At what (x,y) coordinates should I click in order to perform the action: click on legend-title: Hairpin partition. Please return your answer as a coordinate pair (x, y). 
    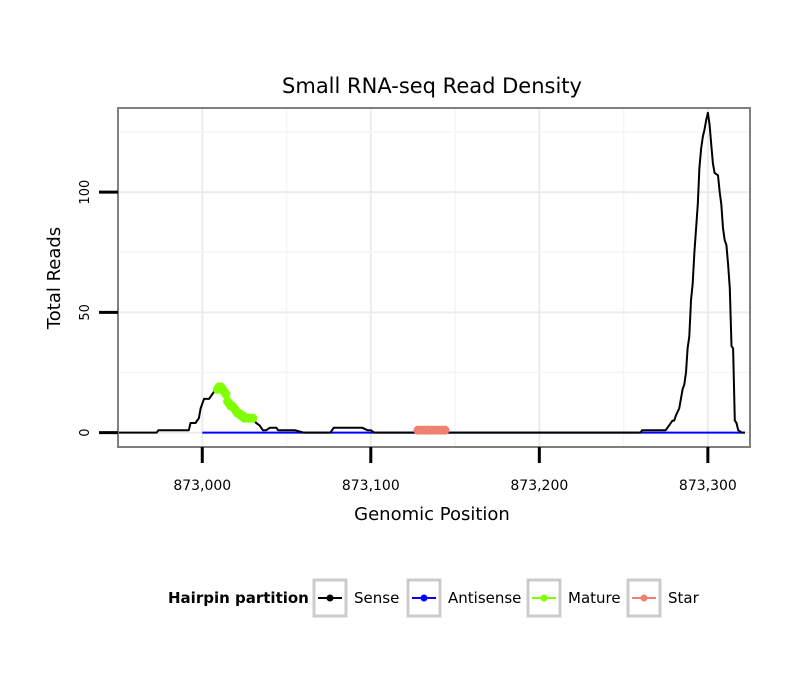
    Looking at the image, I should click on (238, 598).